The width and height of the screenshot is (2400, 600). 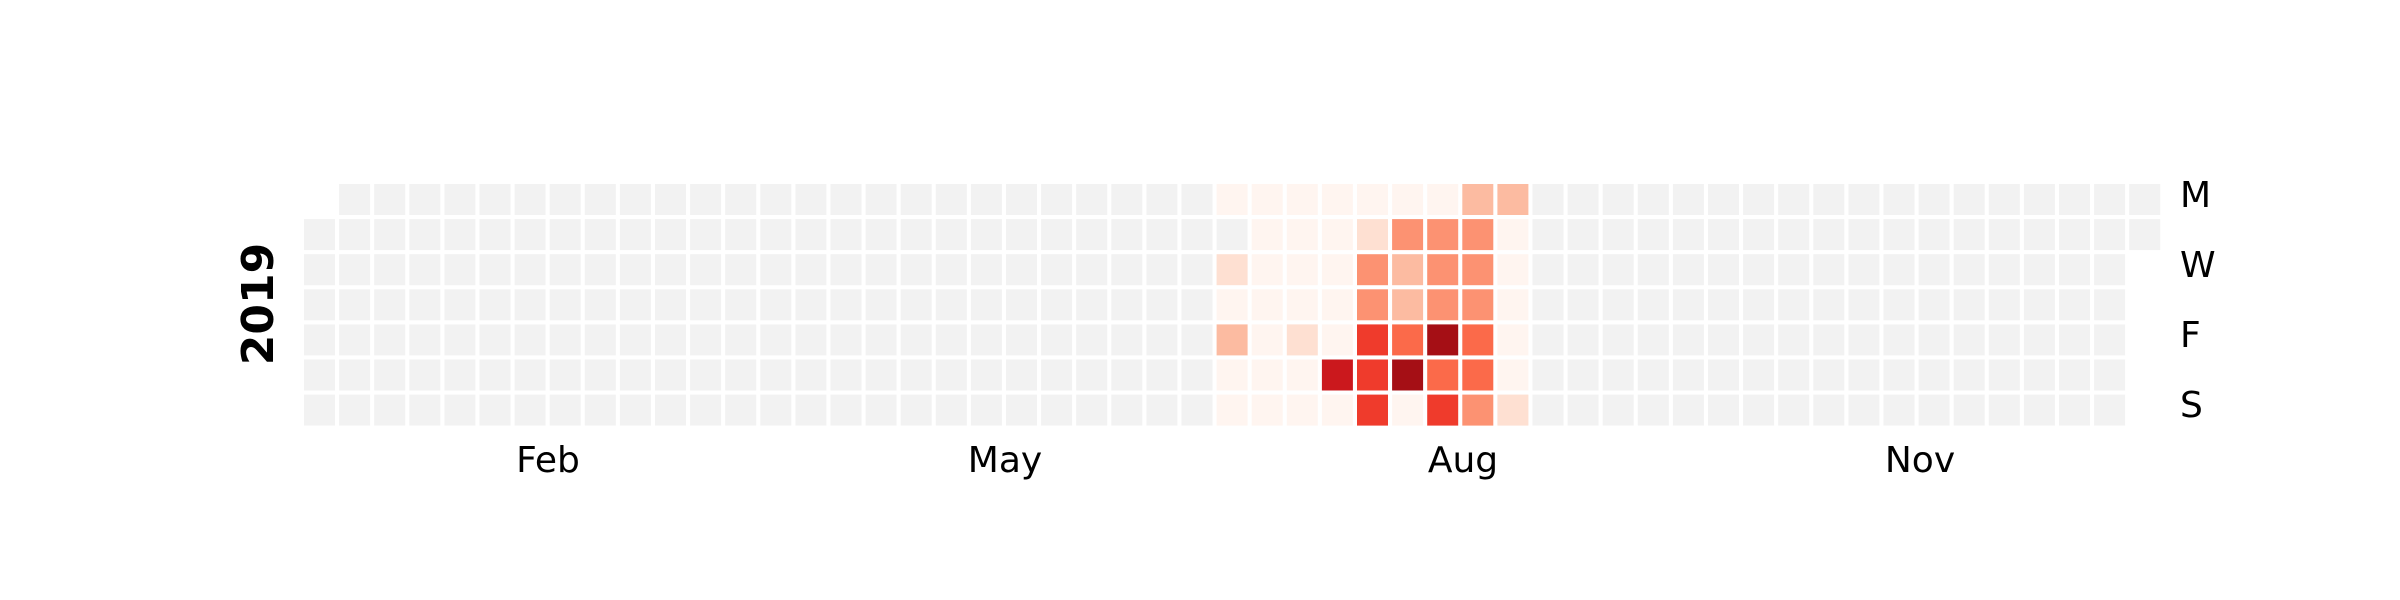 What do you see at coordinates (2198, 300) in the screenshot?
I see `weekday-labels: M W F S` at bounding box center [2198, 300].